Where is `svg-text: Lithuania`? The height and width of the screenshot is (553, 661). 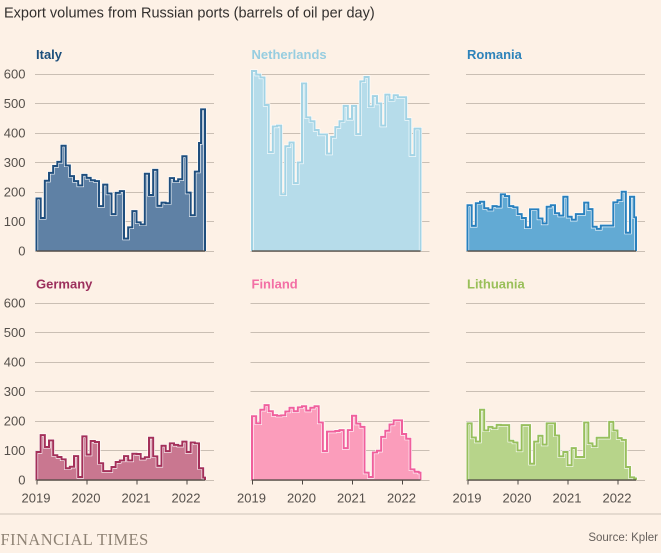
svg-text: Lithuania is located at coordinates (496, 284).